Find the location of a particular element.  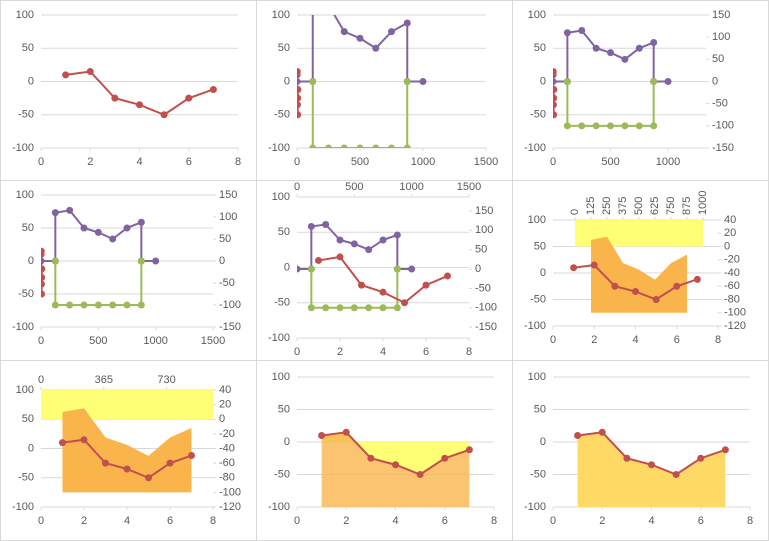

y2-tick-label: -50 is located at coordinates (483, 288).